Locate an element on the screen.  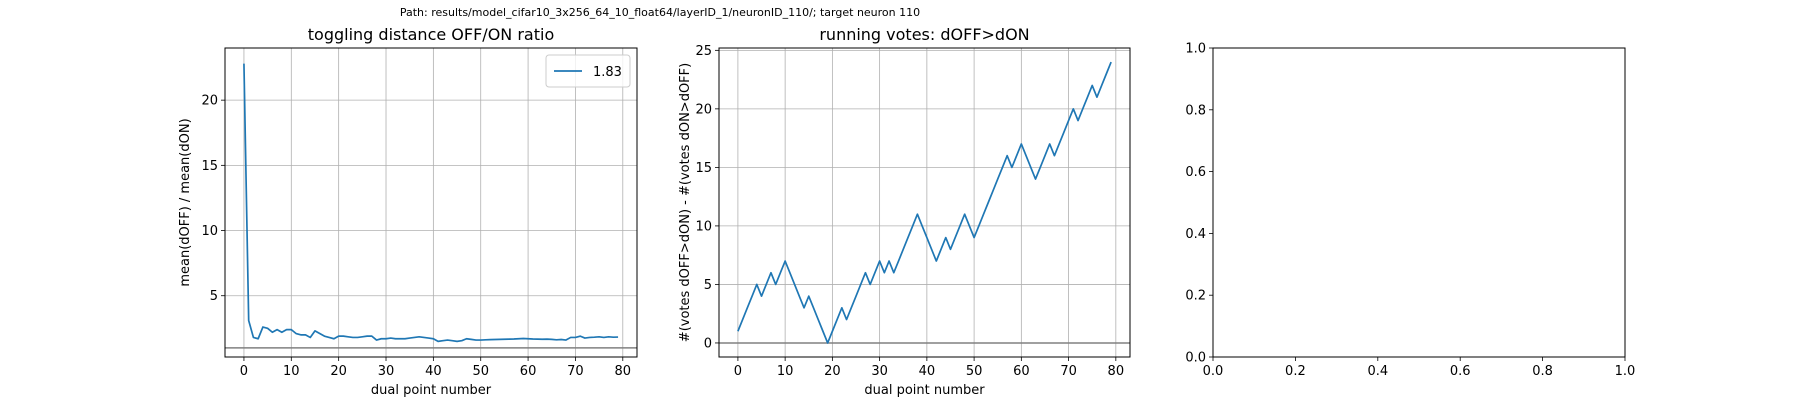
y-tick-label: 0 is located at coordinates (708, 343).